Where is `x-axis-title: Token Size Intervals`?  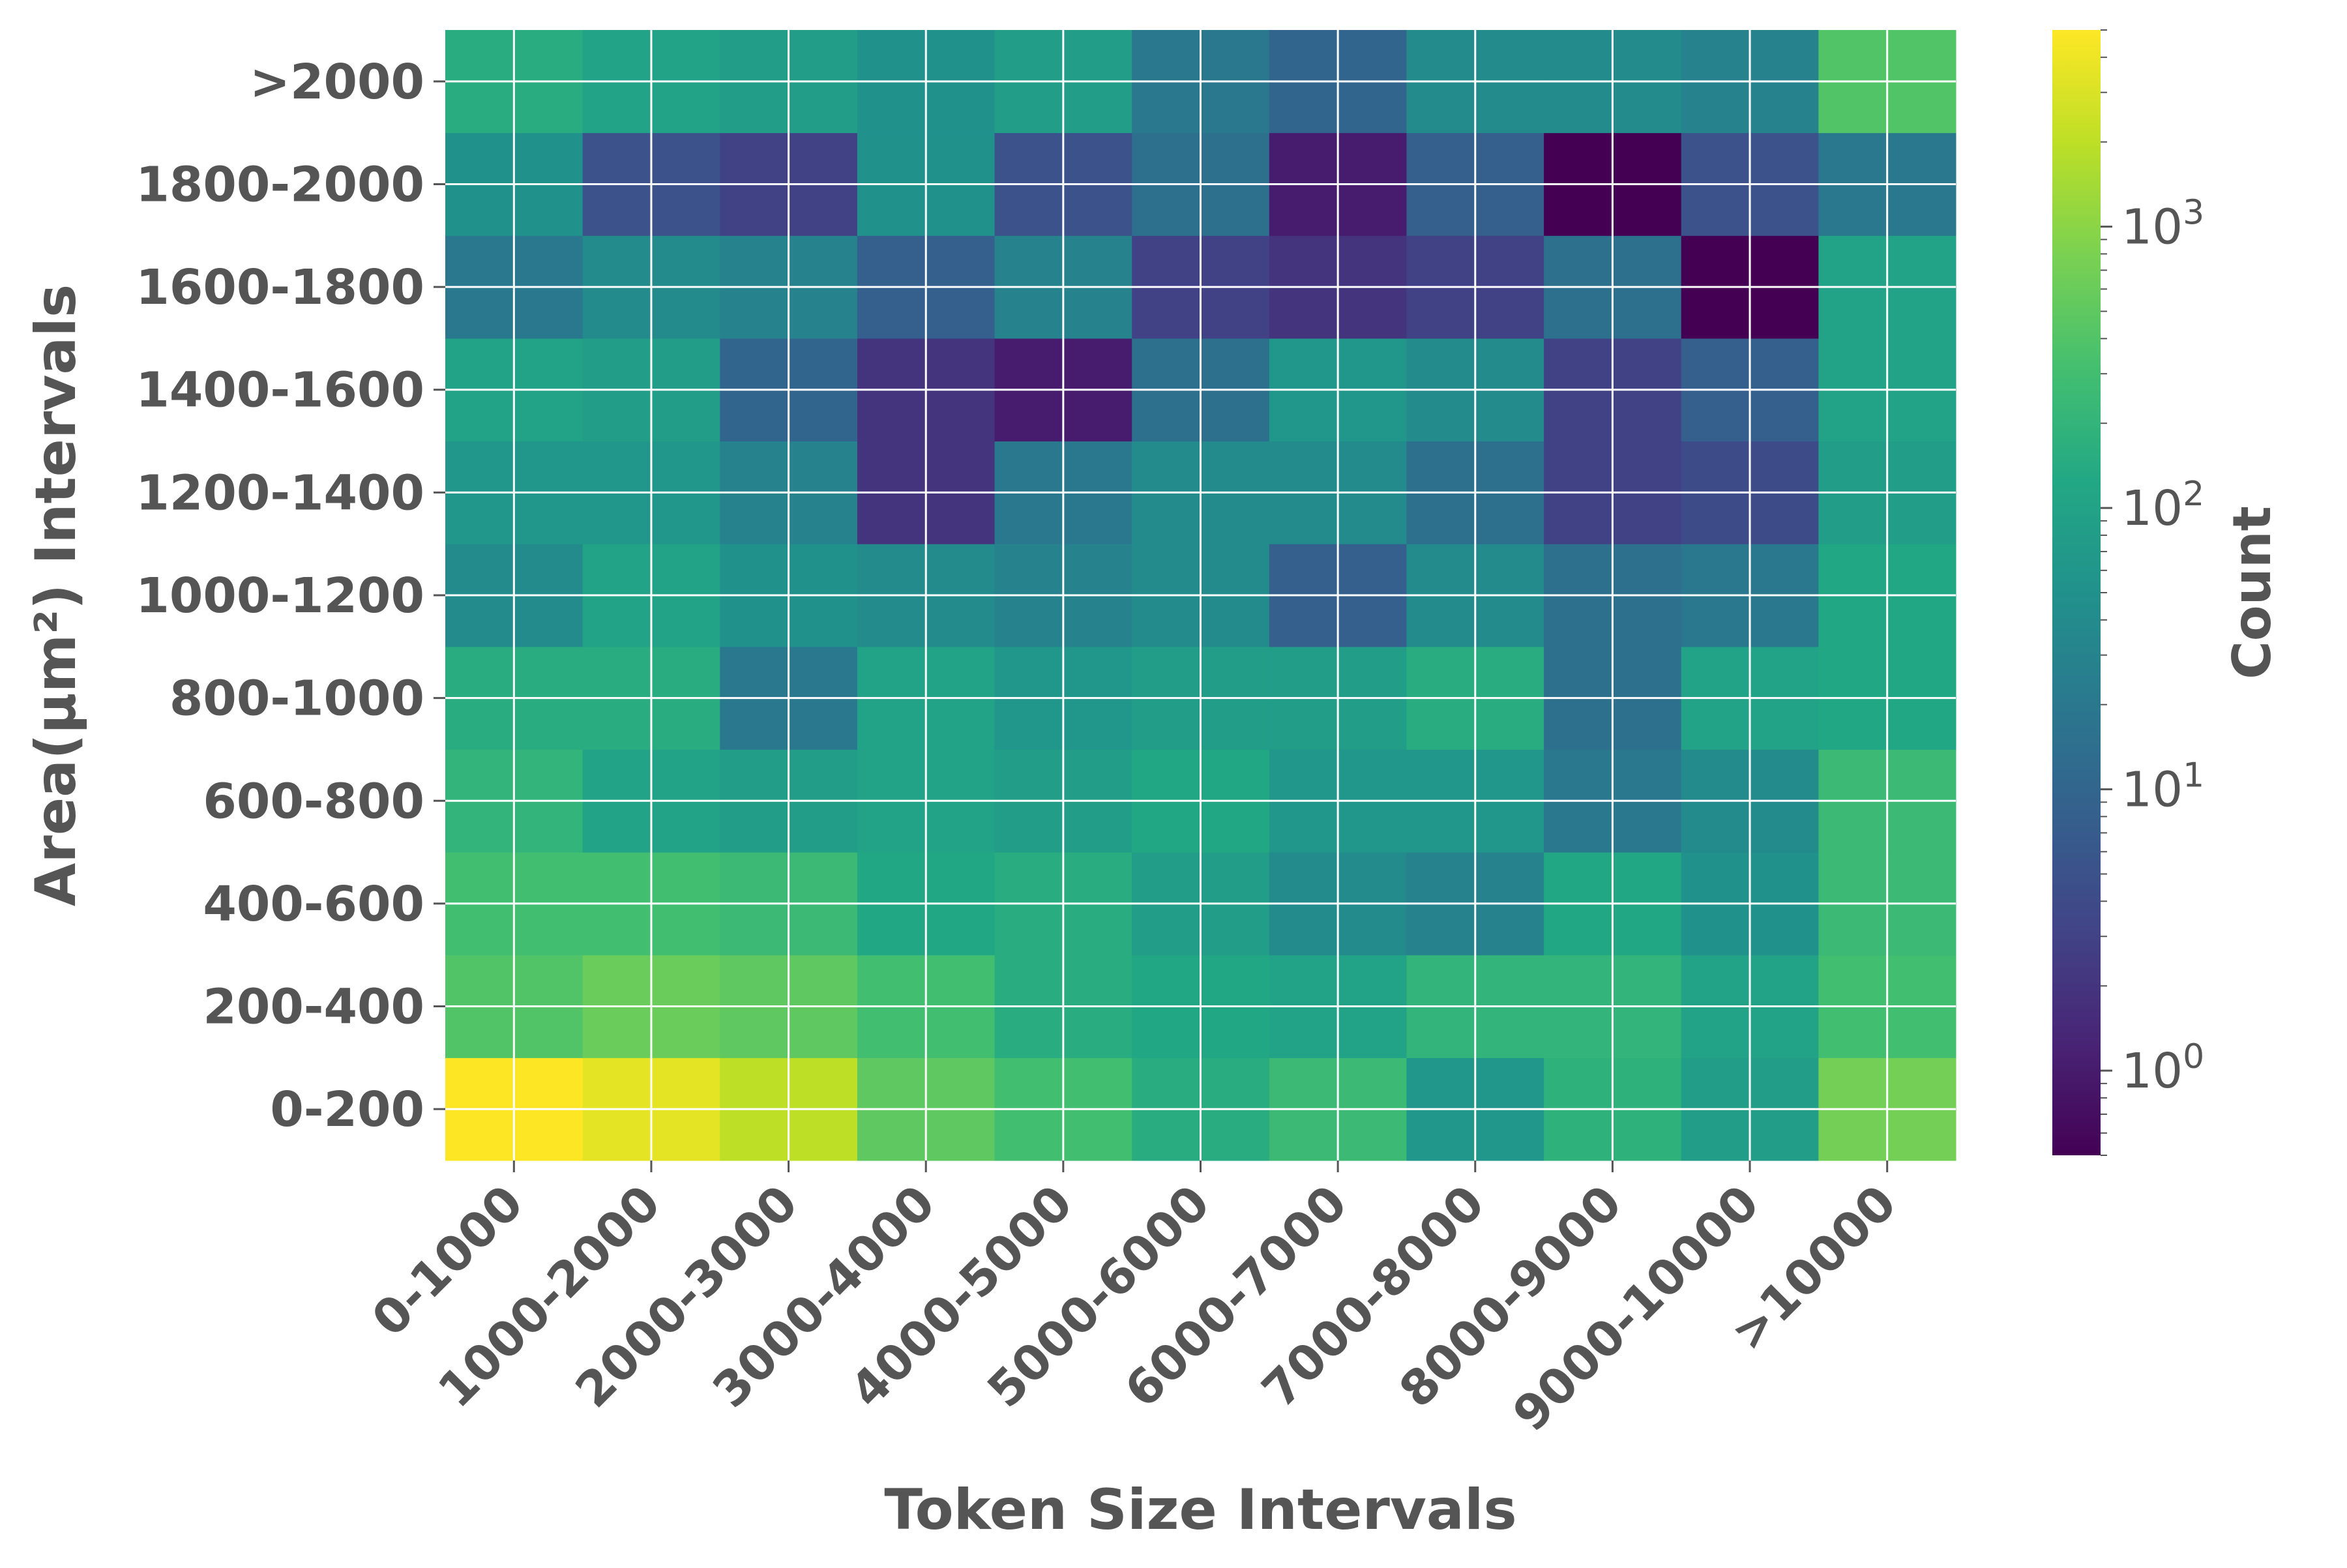
x-axis-title: Token Size Intervals is located at coordinates (1200, 1510).